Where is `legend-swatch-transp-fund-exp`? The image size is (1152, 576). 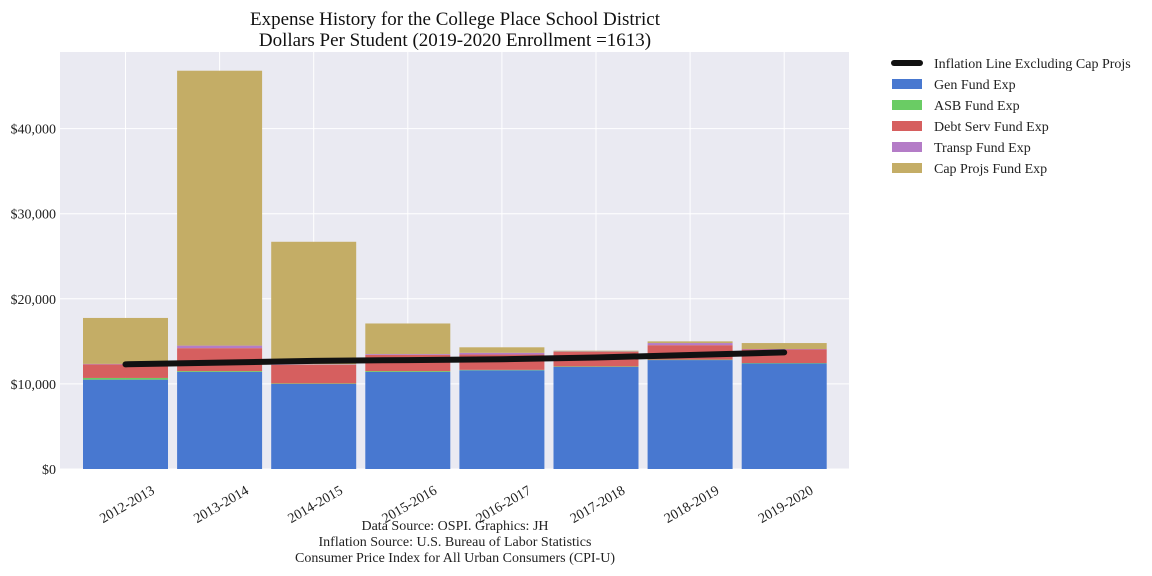 legend-swatch-transp-fund-exp is located at coordinates (907, 147).